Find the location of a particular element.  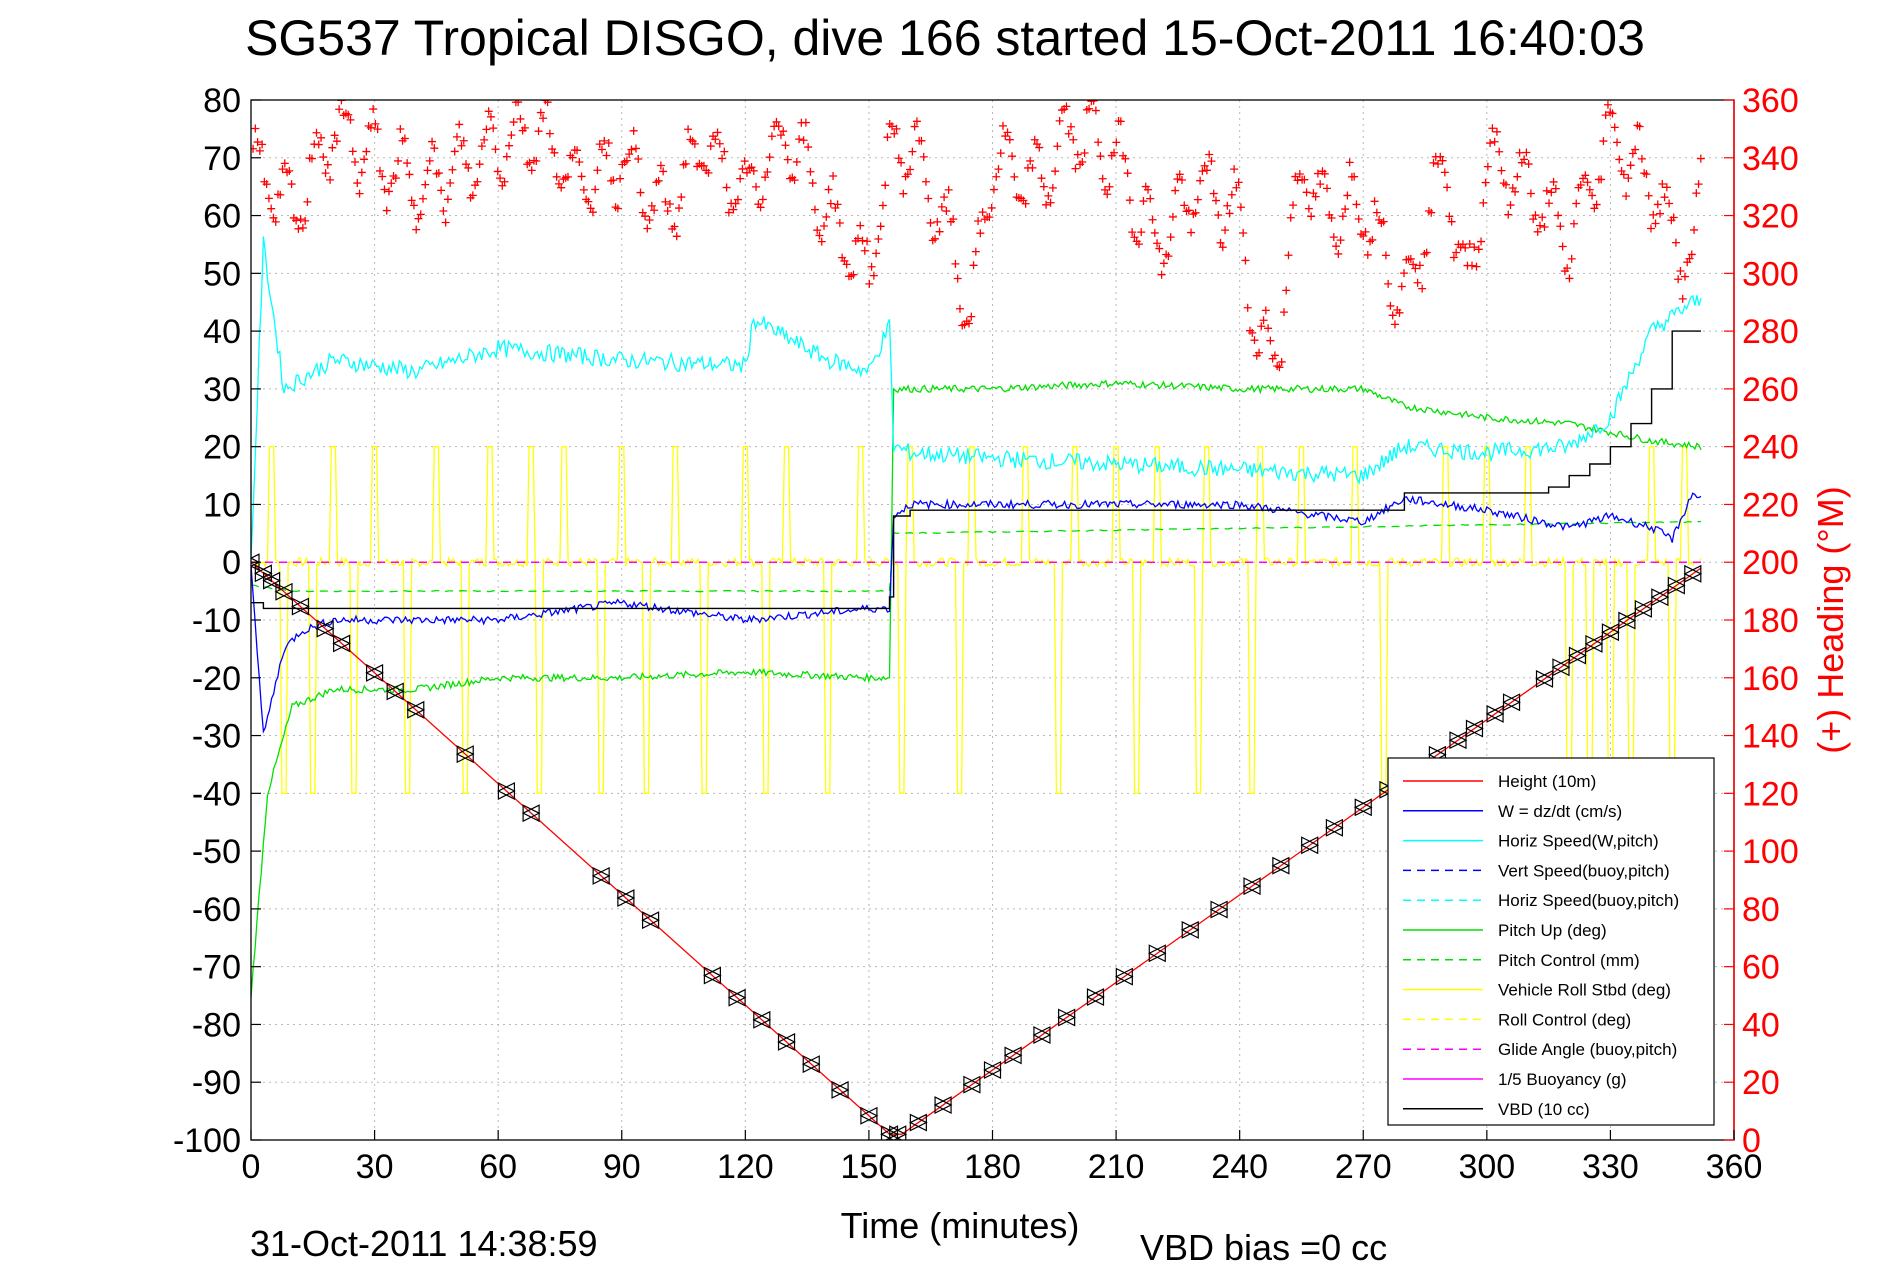

series-pitch-control is located at coordinates (976, 556).